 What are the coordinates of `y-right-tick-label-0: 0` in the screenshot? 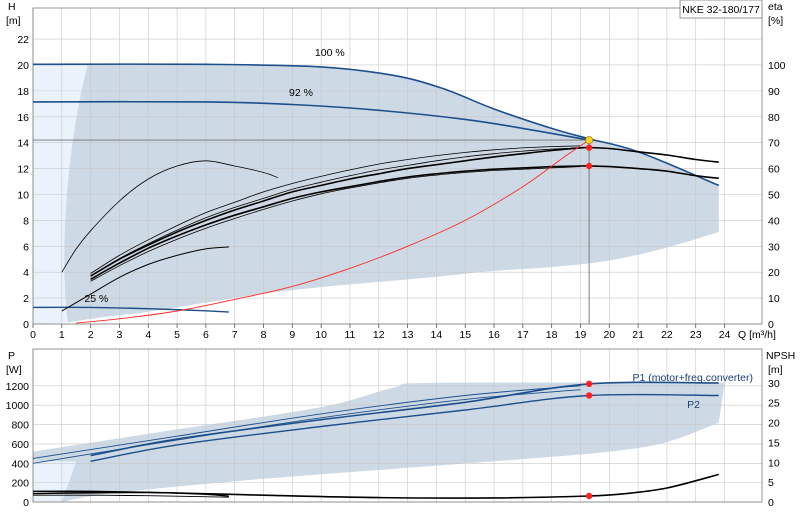 It's located at (771, 325).